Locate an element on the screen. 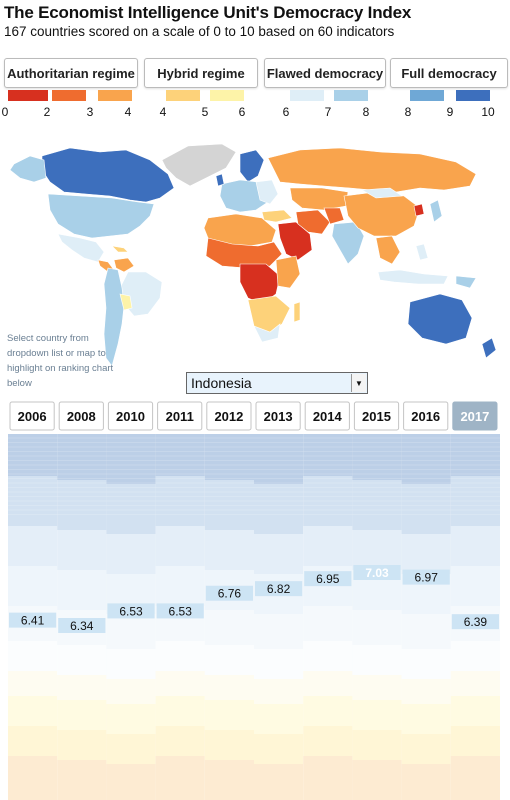  year-tab-2012: 2012 is located at coordinates (229, 416).